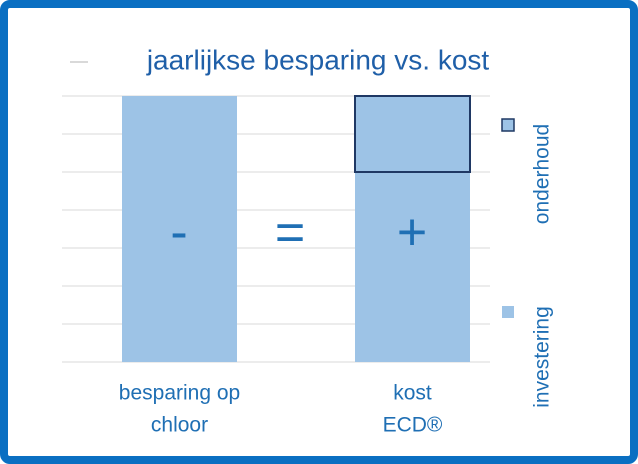 The width and height of the screenshot is (638, 464). What do you see at coordinates (318, 59) in the screenshot?
I see `chart-title: jaarlijkse besparing vs. kost` at bounding box center [318, 59].